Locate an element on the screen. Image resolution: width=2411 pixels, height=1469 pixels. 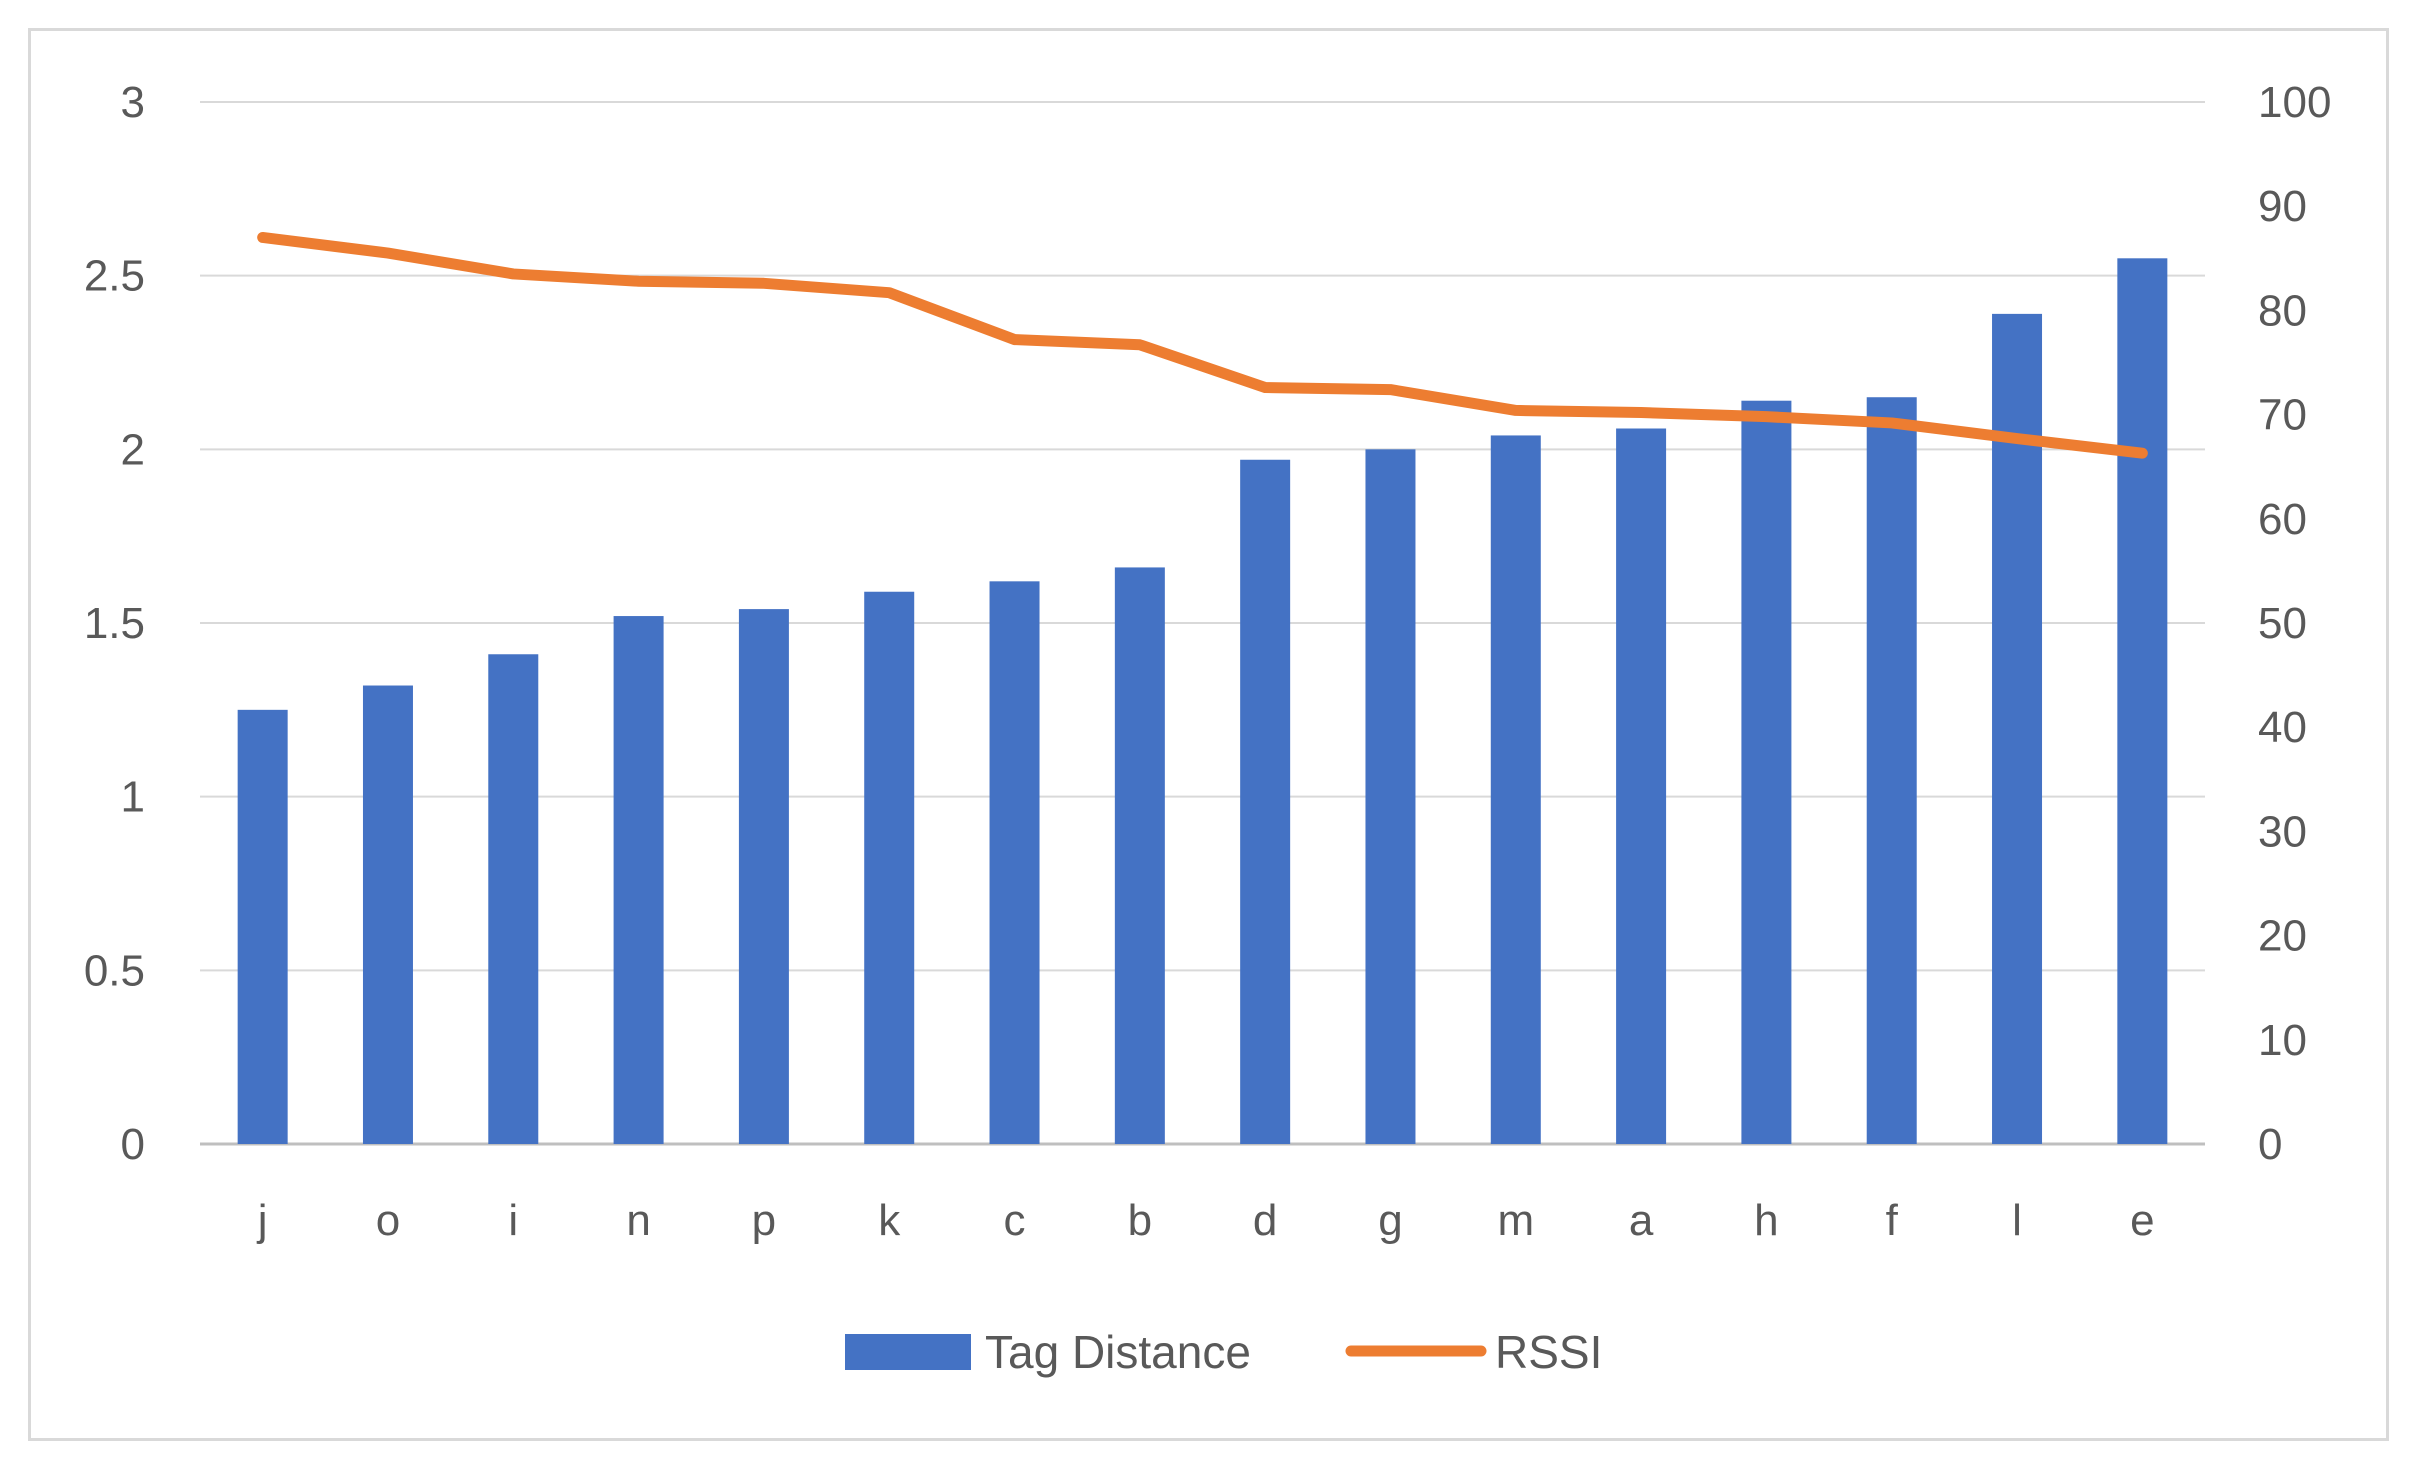
x-tick-label: m is located at coordinates (1515, 1220).